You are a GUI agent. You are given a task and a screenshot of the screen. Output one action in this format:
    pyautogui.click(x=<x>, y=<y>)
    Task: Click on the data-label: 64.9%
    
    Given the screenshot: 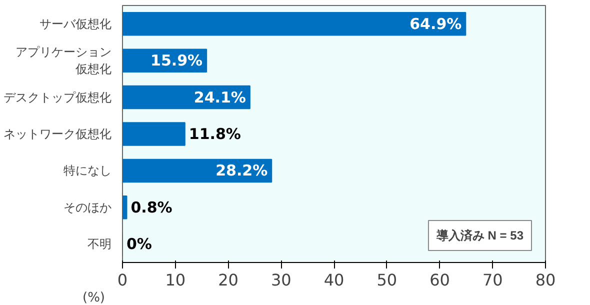 What is the action you would take?
    pyautogui.click(x=436, y=23)
    